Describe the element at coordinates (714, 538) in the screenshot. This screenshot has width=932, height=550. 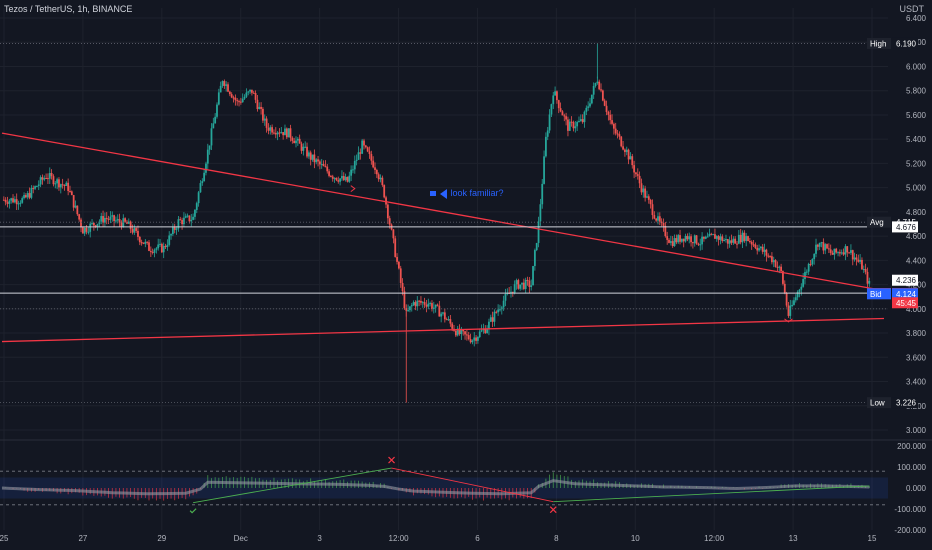
I see `x-tick-label: 12:00` at that location.